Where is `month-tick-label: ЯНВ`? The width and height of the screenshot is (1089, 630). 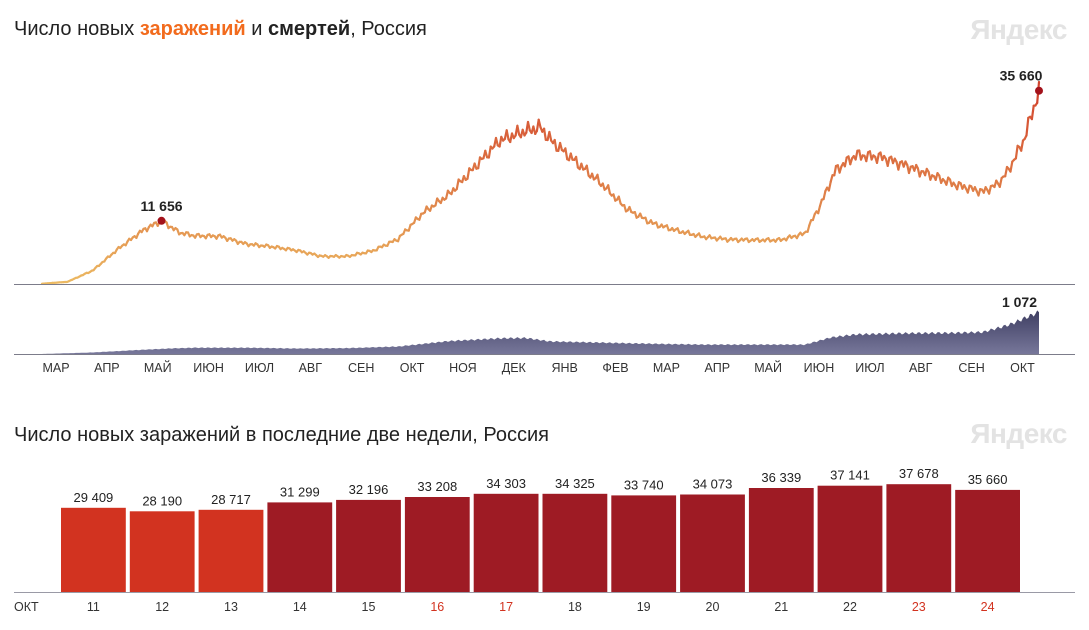
month-tick-label: ЯНВ is located at coordinates (564, 368).